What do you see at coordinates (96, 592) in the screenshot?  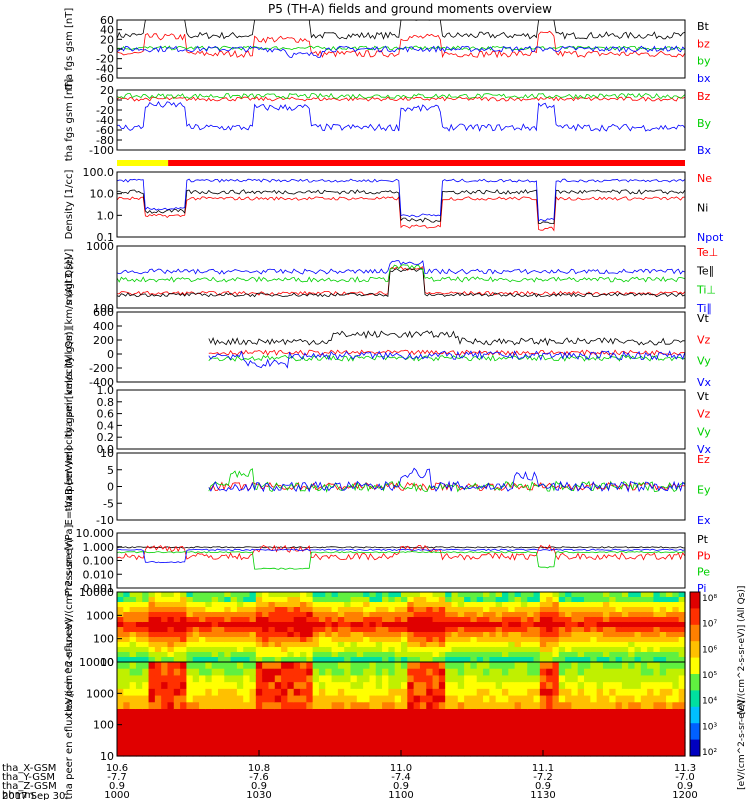 I see `y-tick-label: 10000` at bounding box center [96, 592].